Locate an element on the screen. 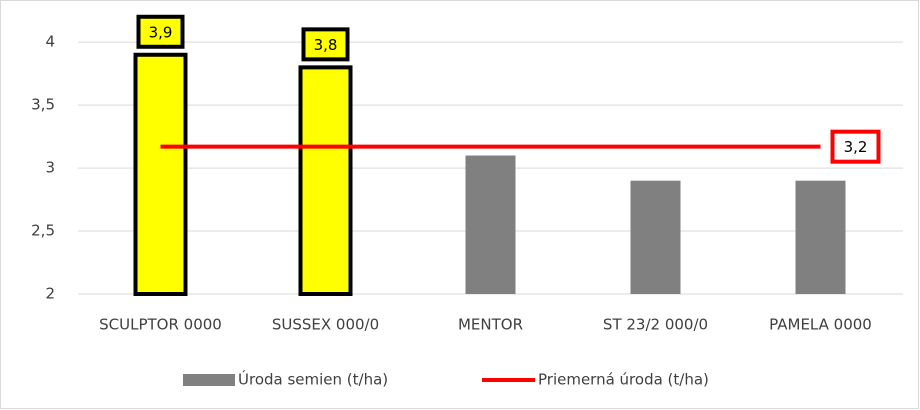 The image size is (920, 410). y-tick-label: 2,5 is located at coordinates (43, 231).